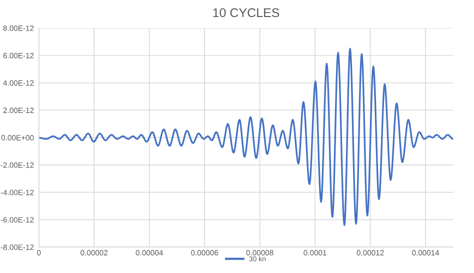 This screenshot has height=273, width=474. Describe the element at coordinates (246, 13) in the screenshot. I see `chart-title: 10 CYCLES` at that location.